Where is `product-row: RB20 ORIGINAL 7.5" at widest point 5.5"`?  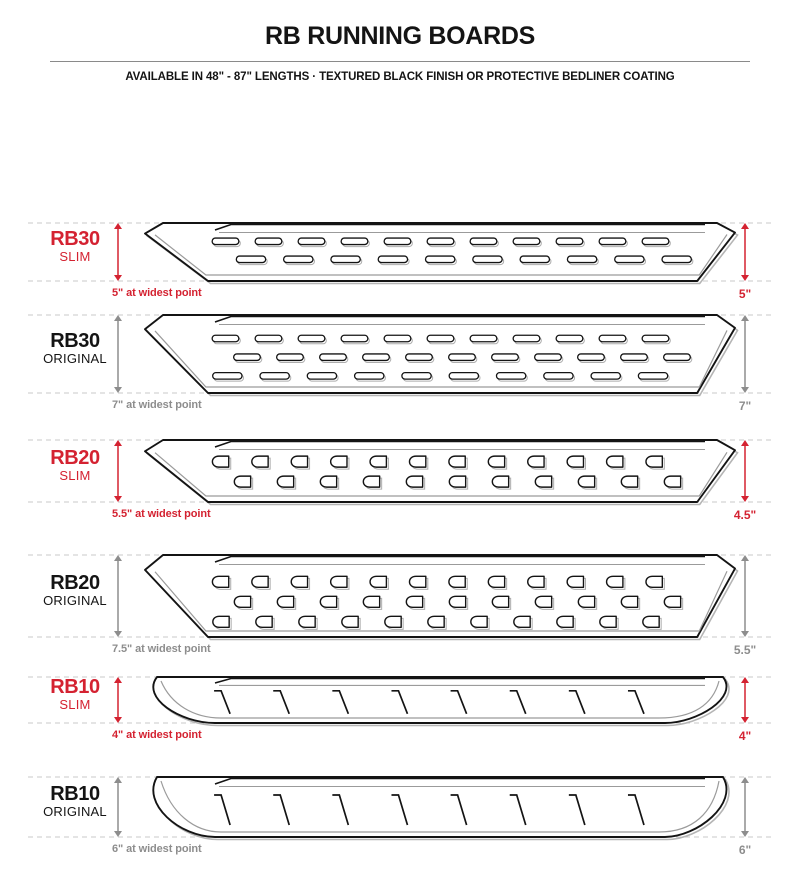
product-row: RB20 ORIGINAL 7.5" at widest point 5.5" is located at coordinates (400, 606).